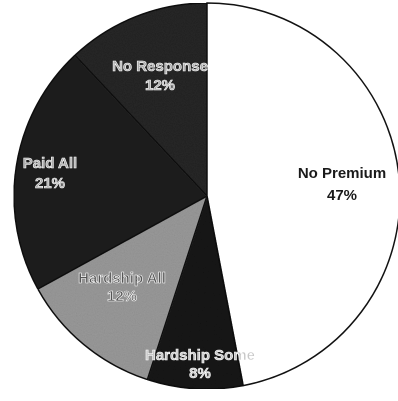  What do you see at coordinates (342, 195) in the screenshot?
I see `slice-value-no-premium: 47%` at bounding box center [342, 195].